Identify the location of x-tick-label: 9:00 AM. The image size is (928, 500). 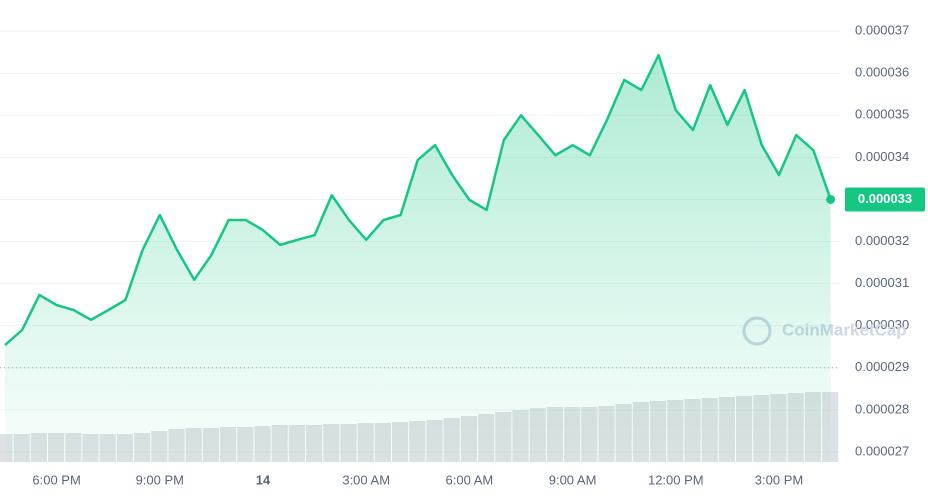
(573, 479).